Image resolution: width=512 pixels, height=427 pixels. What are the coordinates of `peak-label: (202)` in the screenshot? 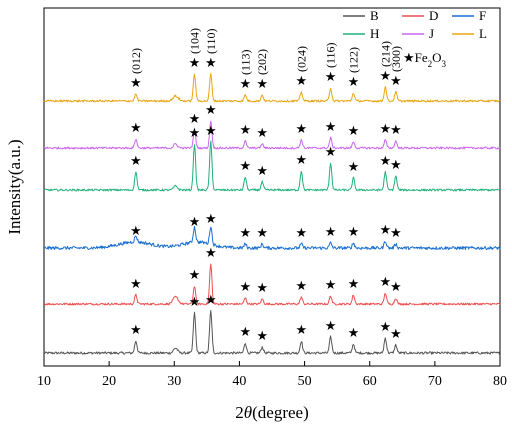 It's located at (262, 62).